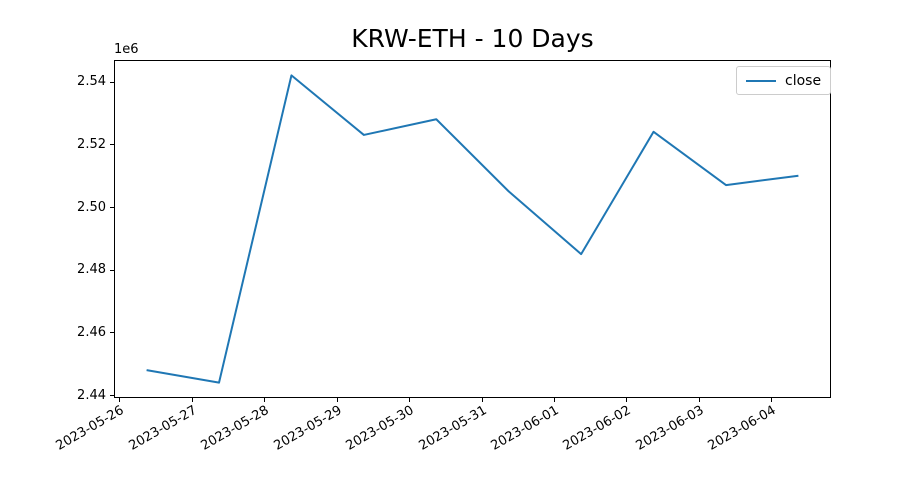  Describe the element at coordinates (761, 80) in the screenshot. I see `legend-line-swatch` at that location.